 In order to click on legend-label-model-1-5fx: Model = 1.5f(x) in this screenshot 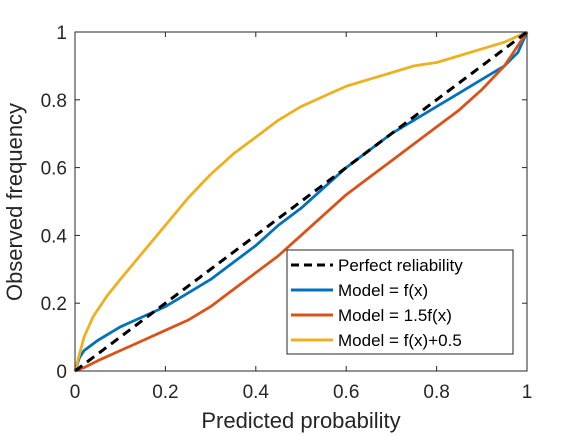, I will do `click(395, 315)`.